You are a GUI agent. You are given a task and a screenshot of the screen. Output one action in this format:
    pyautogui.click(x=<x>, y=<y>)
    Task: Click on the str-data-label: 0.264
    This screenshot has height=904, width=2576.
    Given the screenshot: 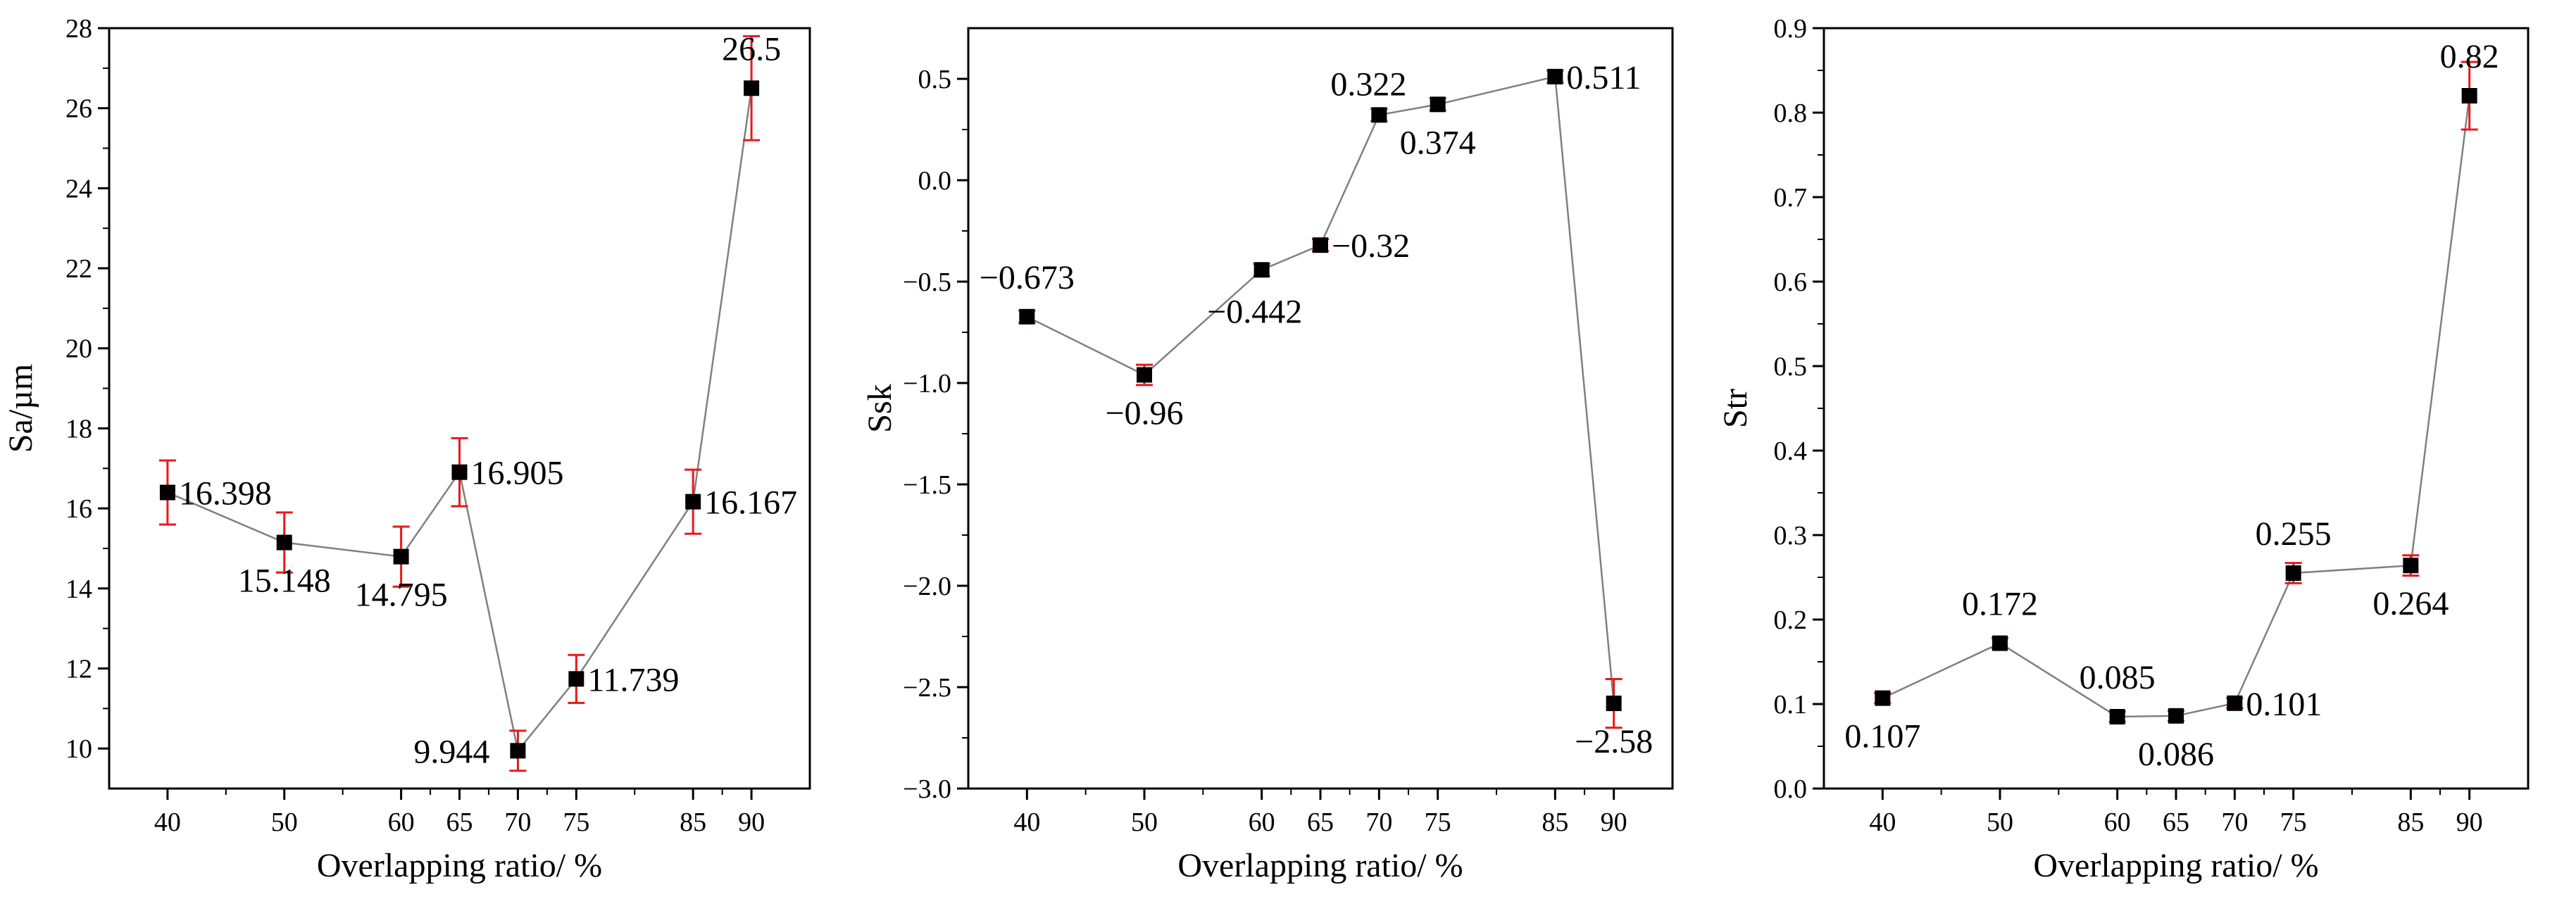 What is the action you would take?
    pyautogui.click(x=2410, y=603)
    